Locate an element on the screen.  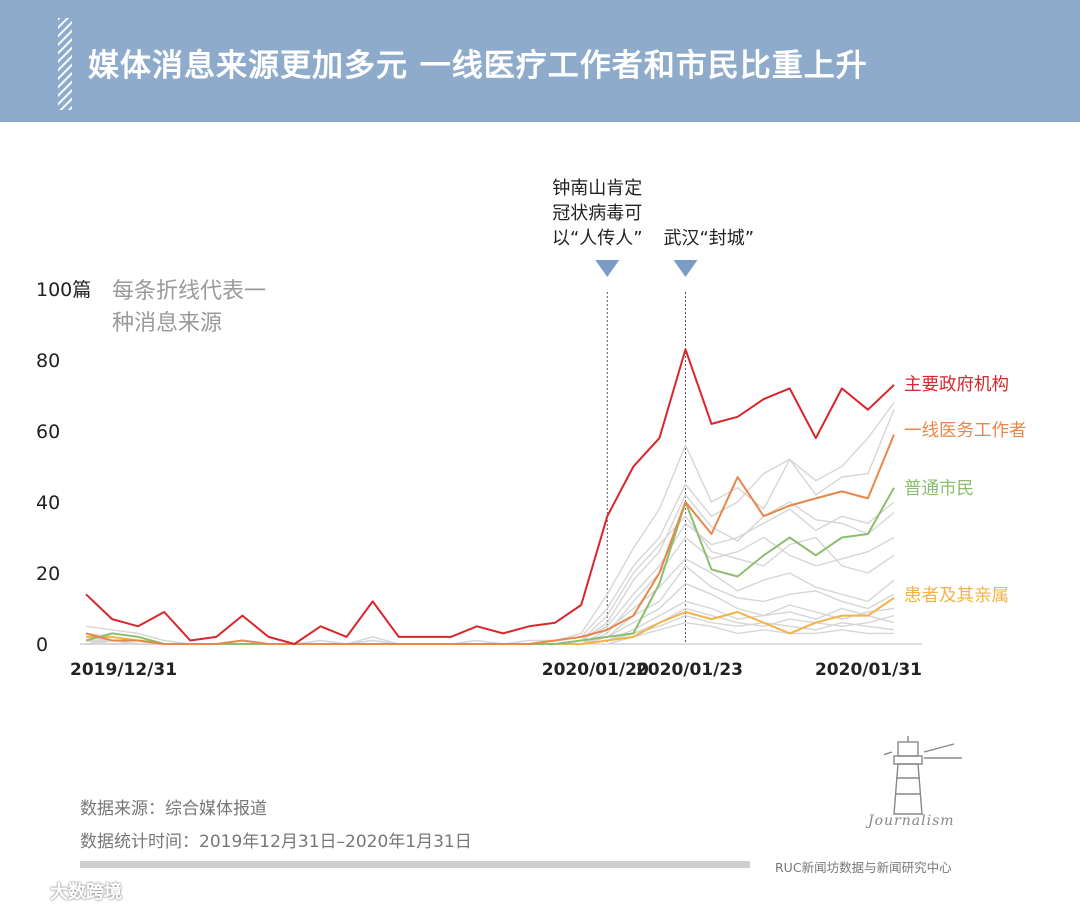
watermark-text: 大数跨境 is located at coordinates (68, 891).